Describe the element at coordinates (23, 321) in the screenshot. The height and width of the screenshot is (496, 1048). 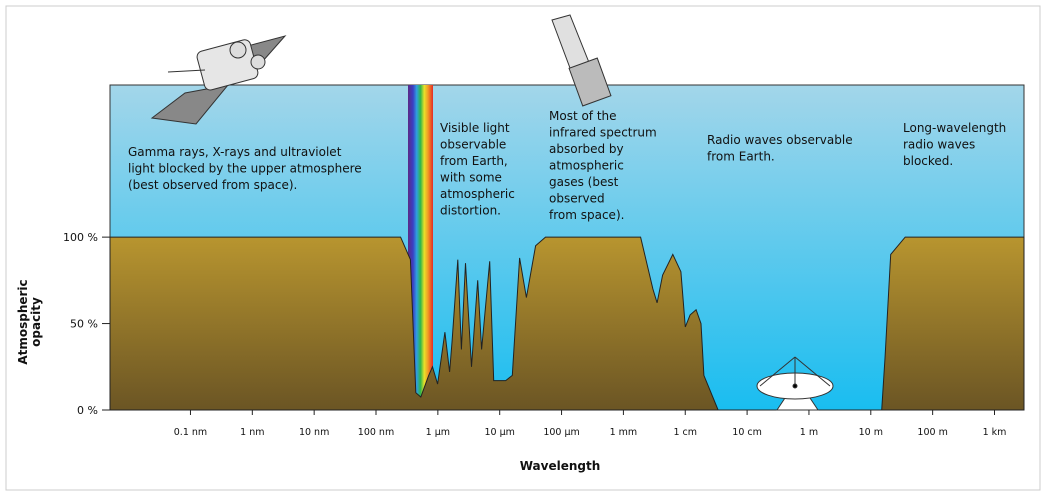
I see `y-axis-label: Atmospheric` at that location.